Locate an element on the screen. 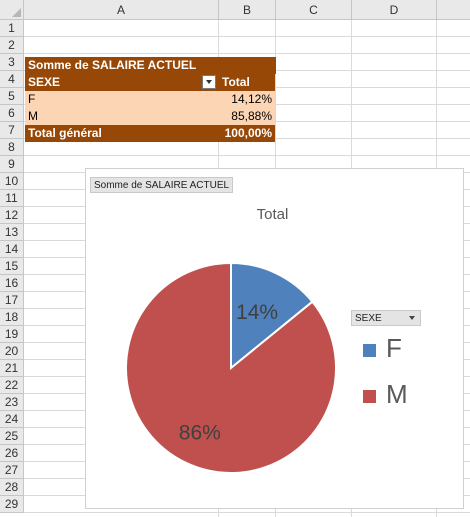  pivot-title: Somme de SALAIRE ACTUEL is located at coordinates (150, 65).